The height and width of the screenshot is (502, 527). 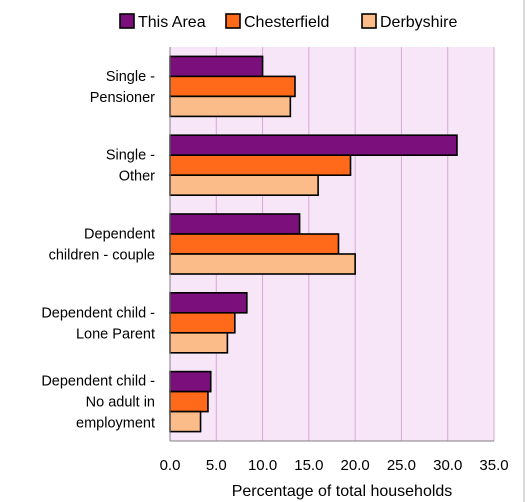 I want to click on category-label: Single -Pensioner, so click(x=122, y=87).